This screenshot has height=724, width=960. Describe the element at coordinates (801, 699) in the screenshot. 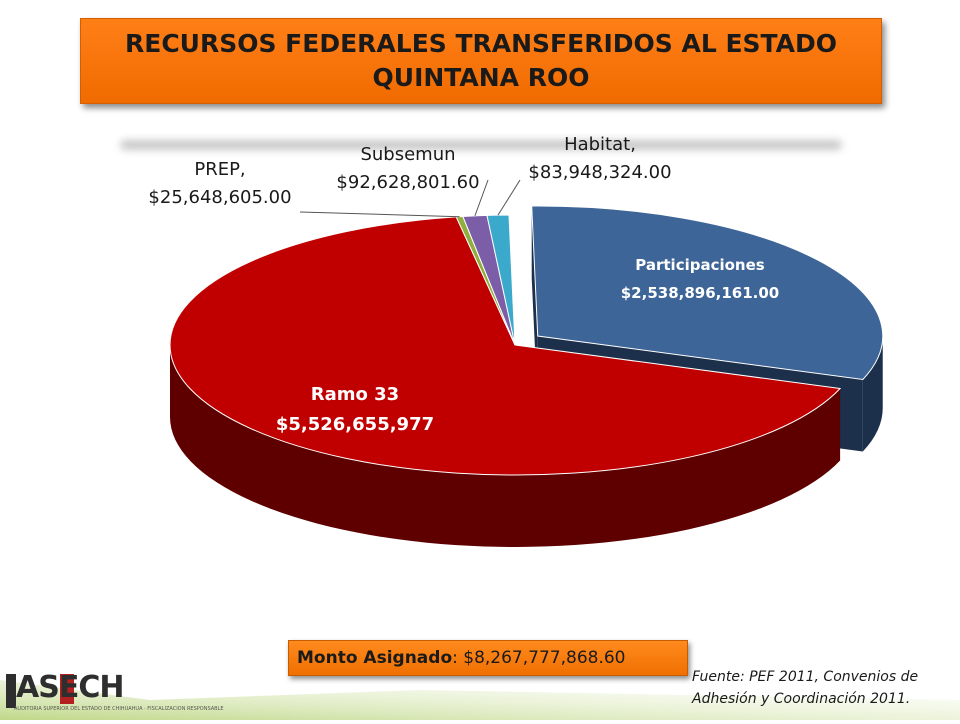

I see `source-line-2: Adhesión y Coordinación 2011.` at that location.